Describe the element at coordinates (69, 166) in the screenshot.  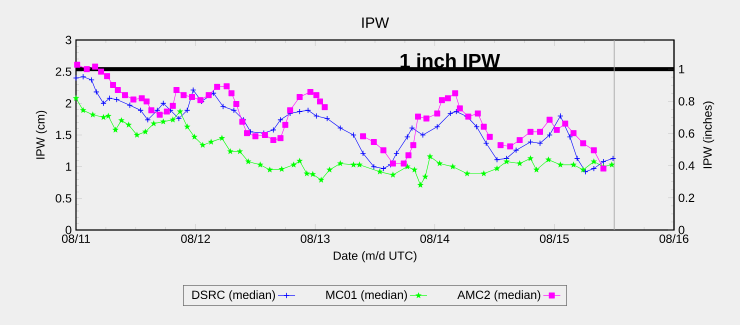
I see `y-tick-label: 1` at that location.